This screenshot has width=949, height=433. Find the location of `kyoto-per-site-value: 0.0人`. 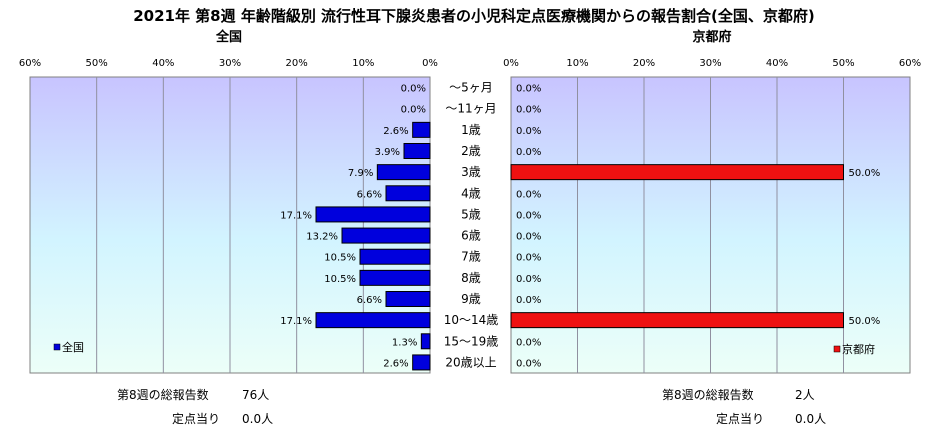

kyoto-per-site-value: 0.0人 is located at coordinates (811, 419).